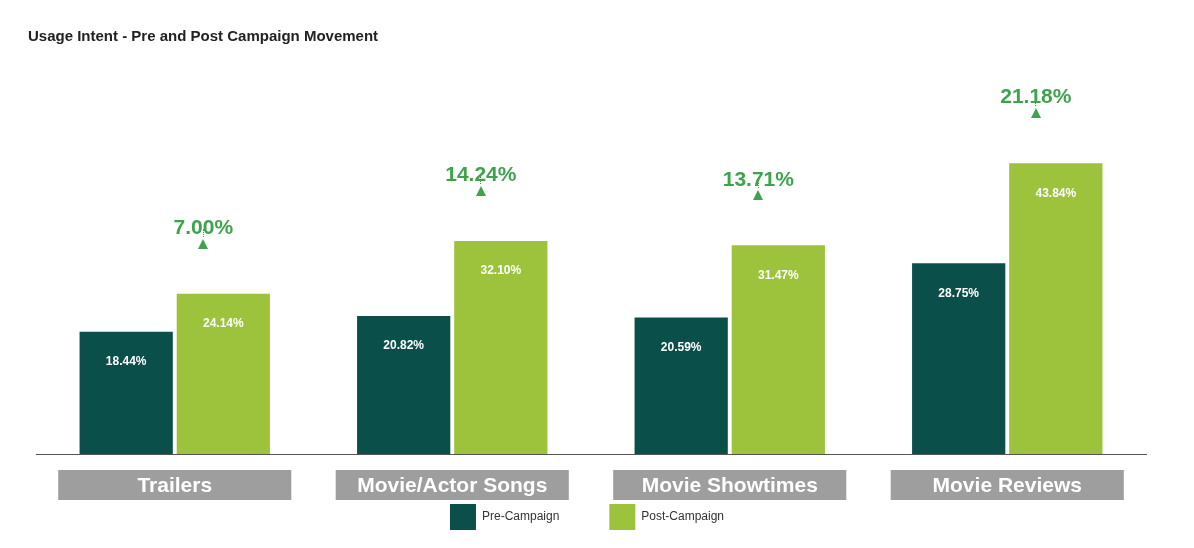  I want to click on annotation: 7.00%, so click(203, 227).